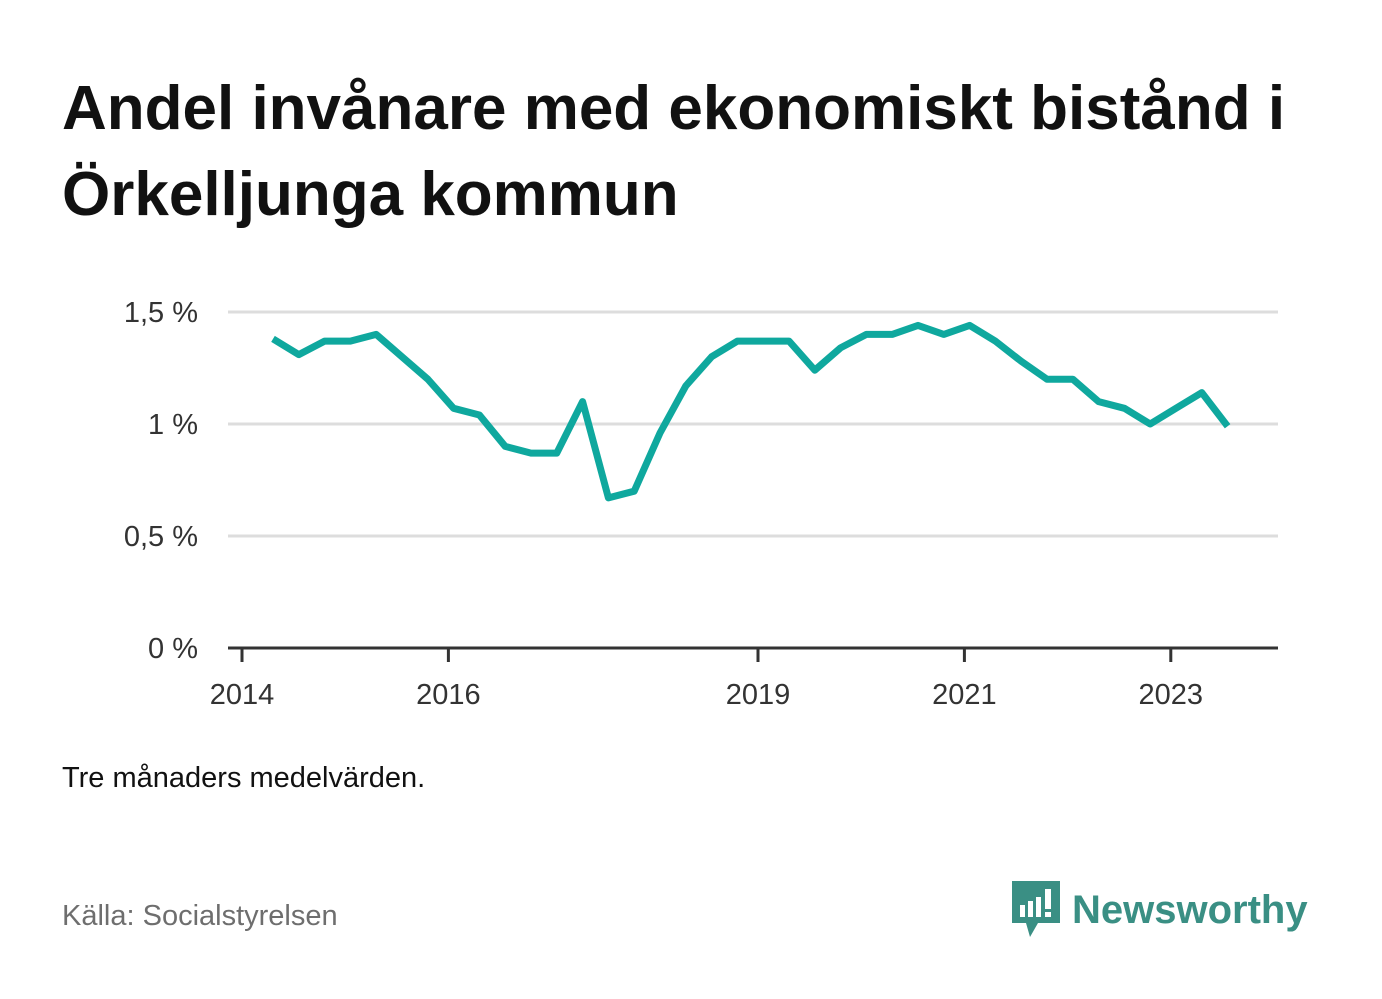  Describe the element at coordinates (173, 425) in the screenshot. I see `y-tick-label: 1 %` at that location.